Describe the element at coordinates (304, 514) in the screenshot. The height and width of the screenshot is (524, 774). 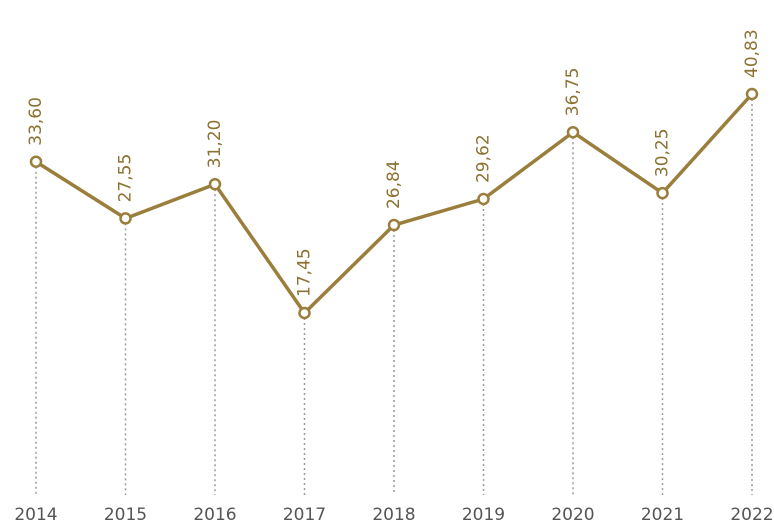
I see `x-tick-label: 2017` at that location.